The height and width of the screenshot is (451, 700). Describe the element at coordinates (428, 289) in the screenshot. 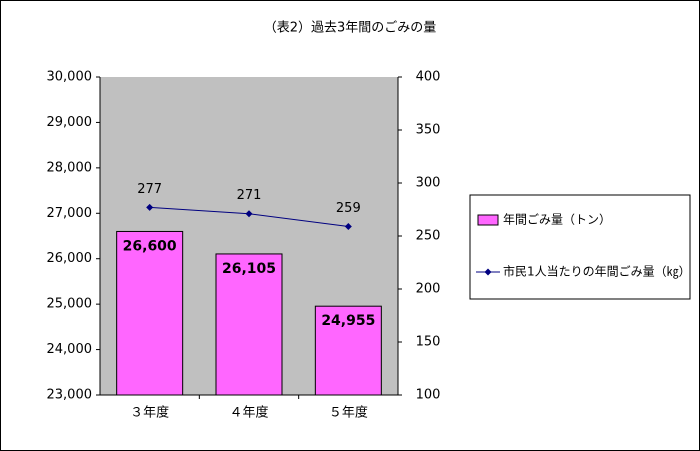

I see `y2-tick-label: 200` at that location.